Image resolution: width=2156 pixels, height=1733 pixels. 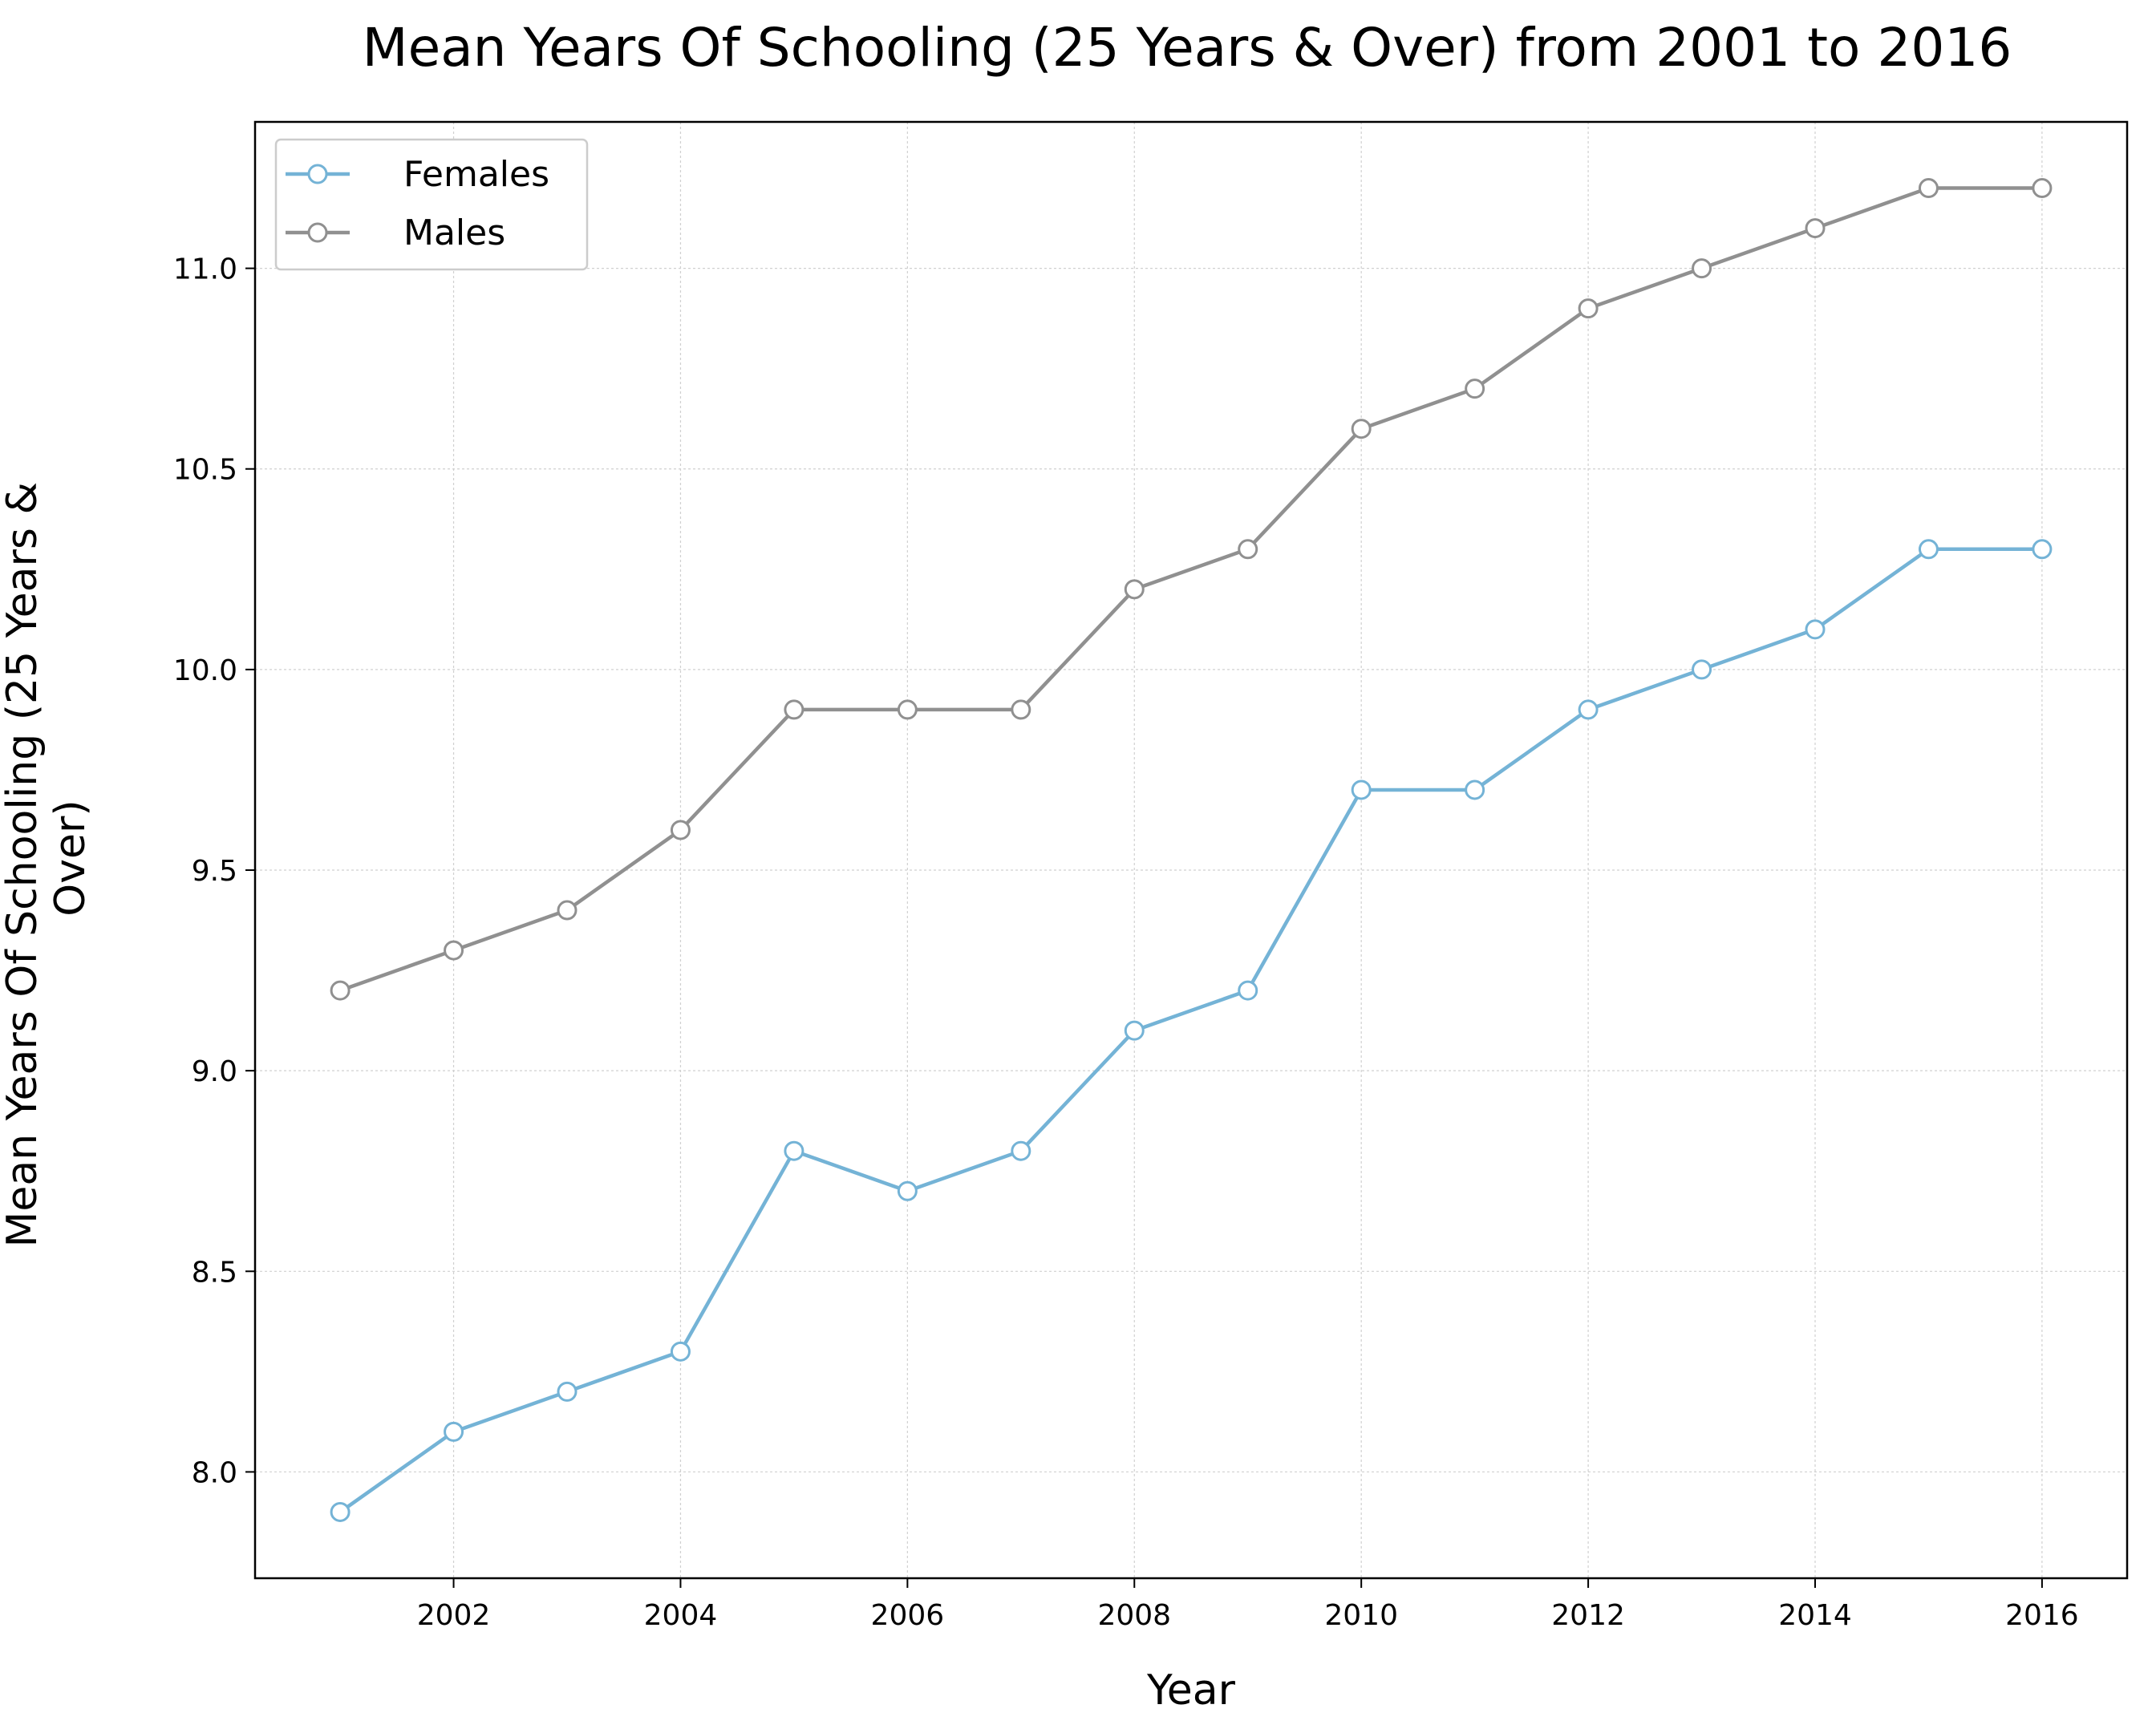 I want to click on y-tick-label: 9.5, so click(x=215, y=871).